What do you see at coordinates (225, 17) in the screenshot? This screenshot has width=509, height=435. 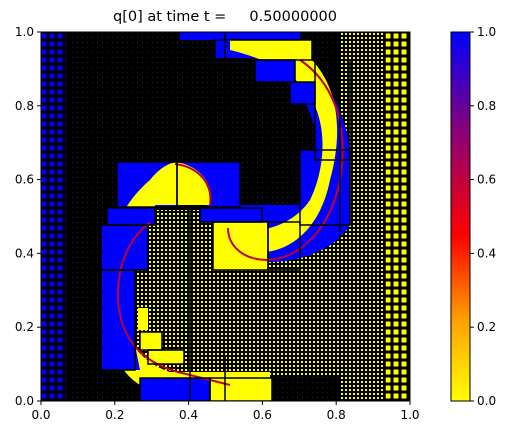 I see `chart-title: q[0] at time t = 0.50000000` at bounding box center [225, 17].